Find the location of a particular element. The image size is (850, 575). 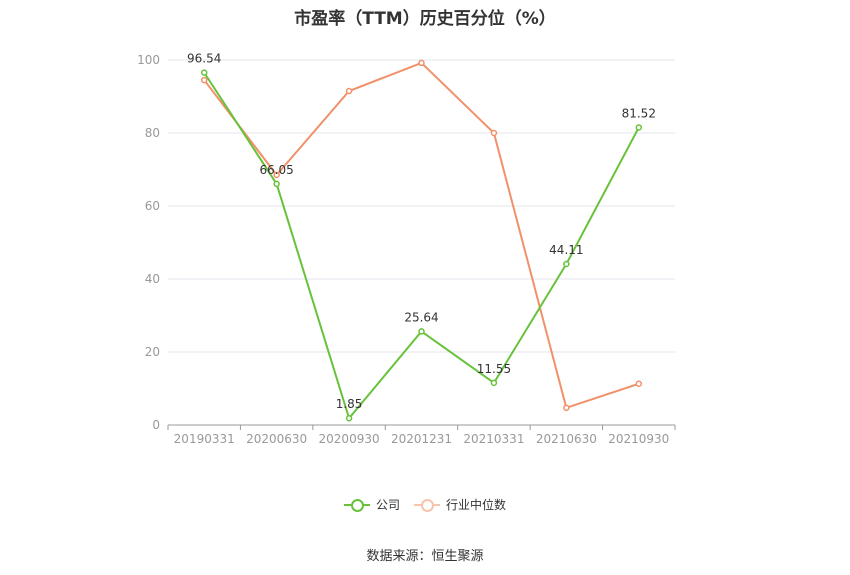

x-tick-label: 20210630 is located at coordinates (566, 439).